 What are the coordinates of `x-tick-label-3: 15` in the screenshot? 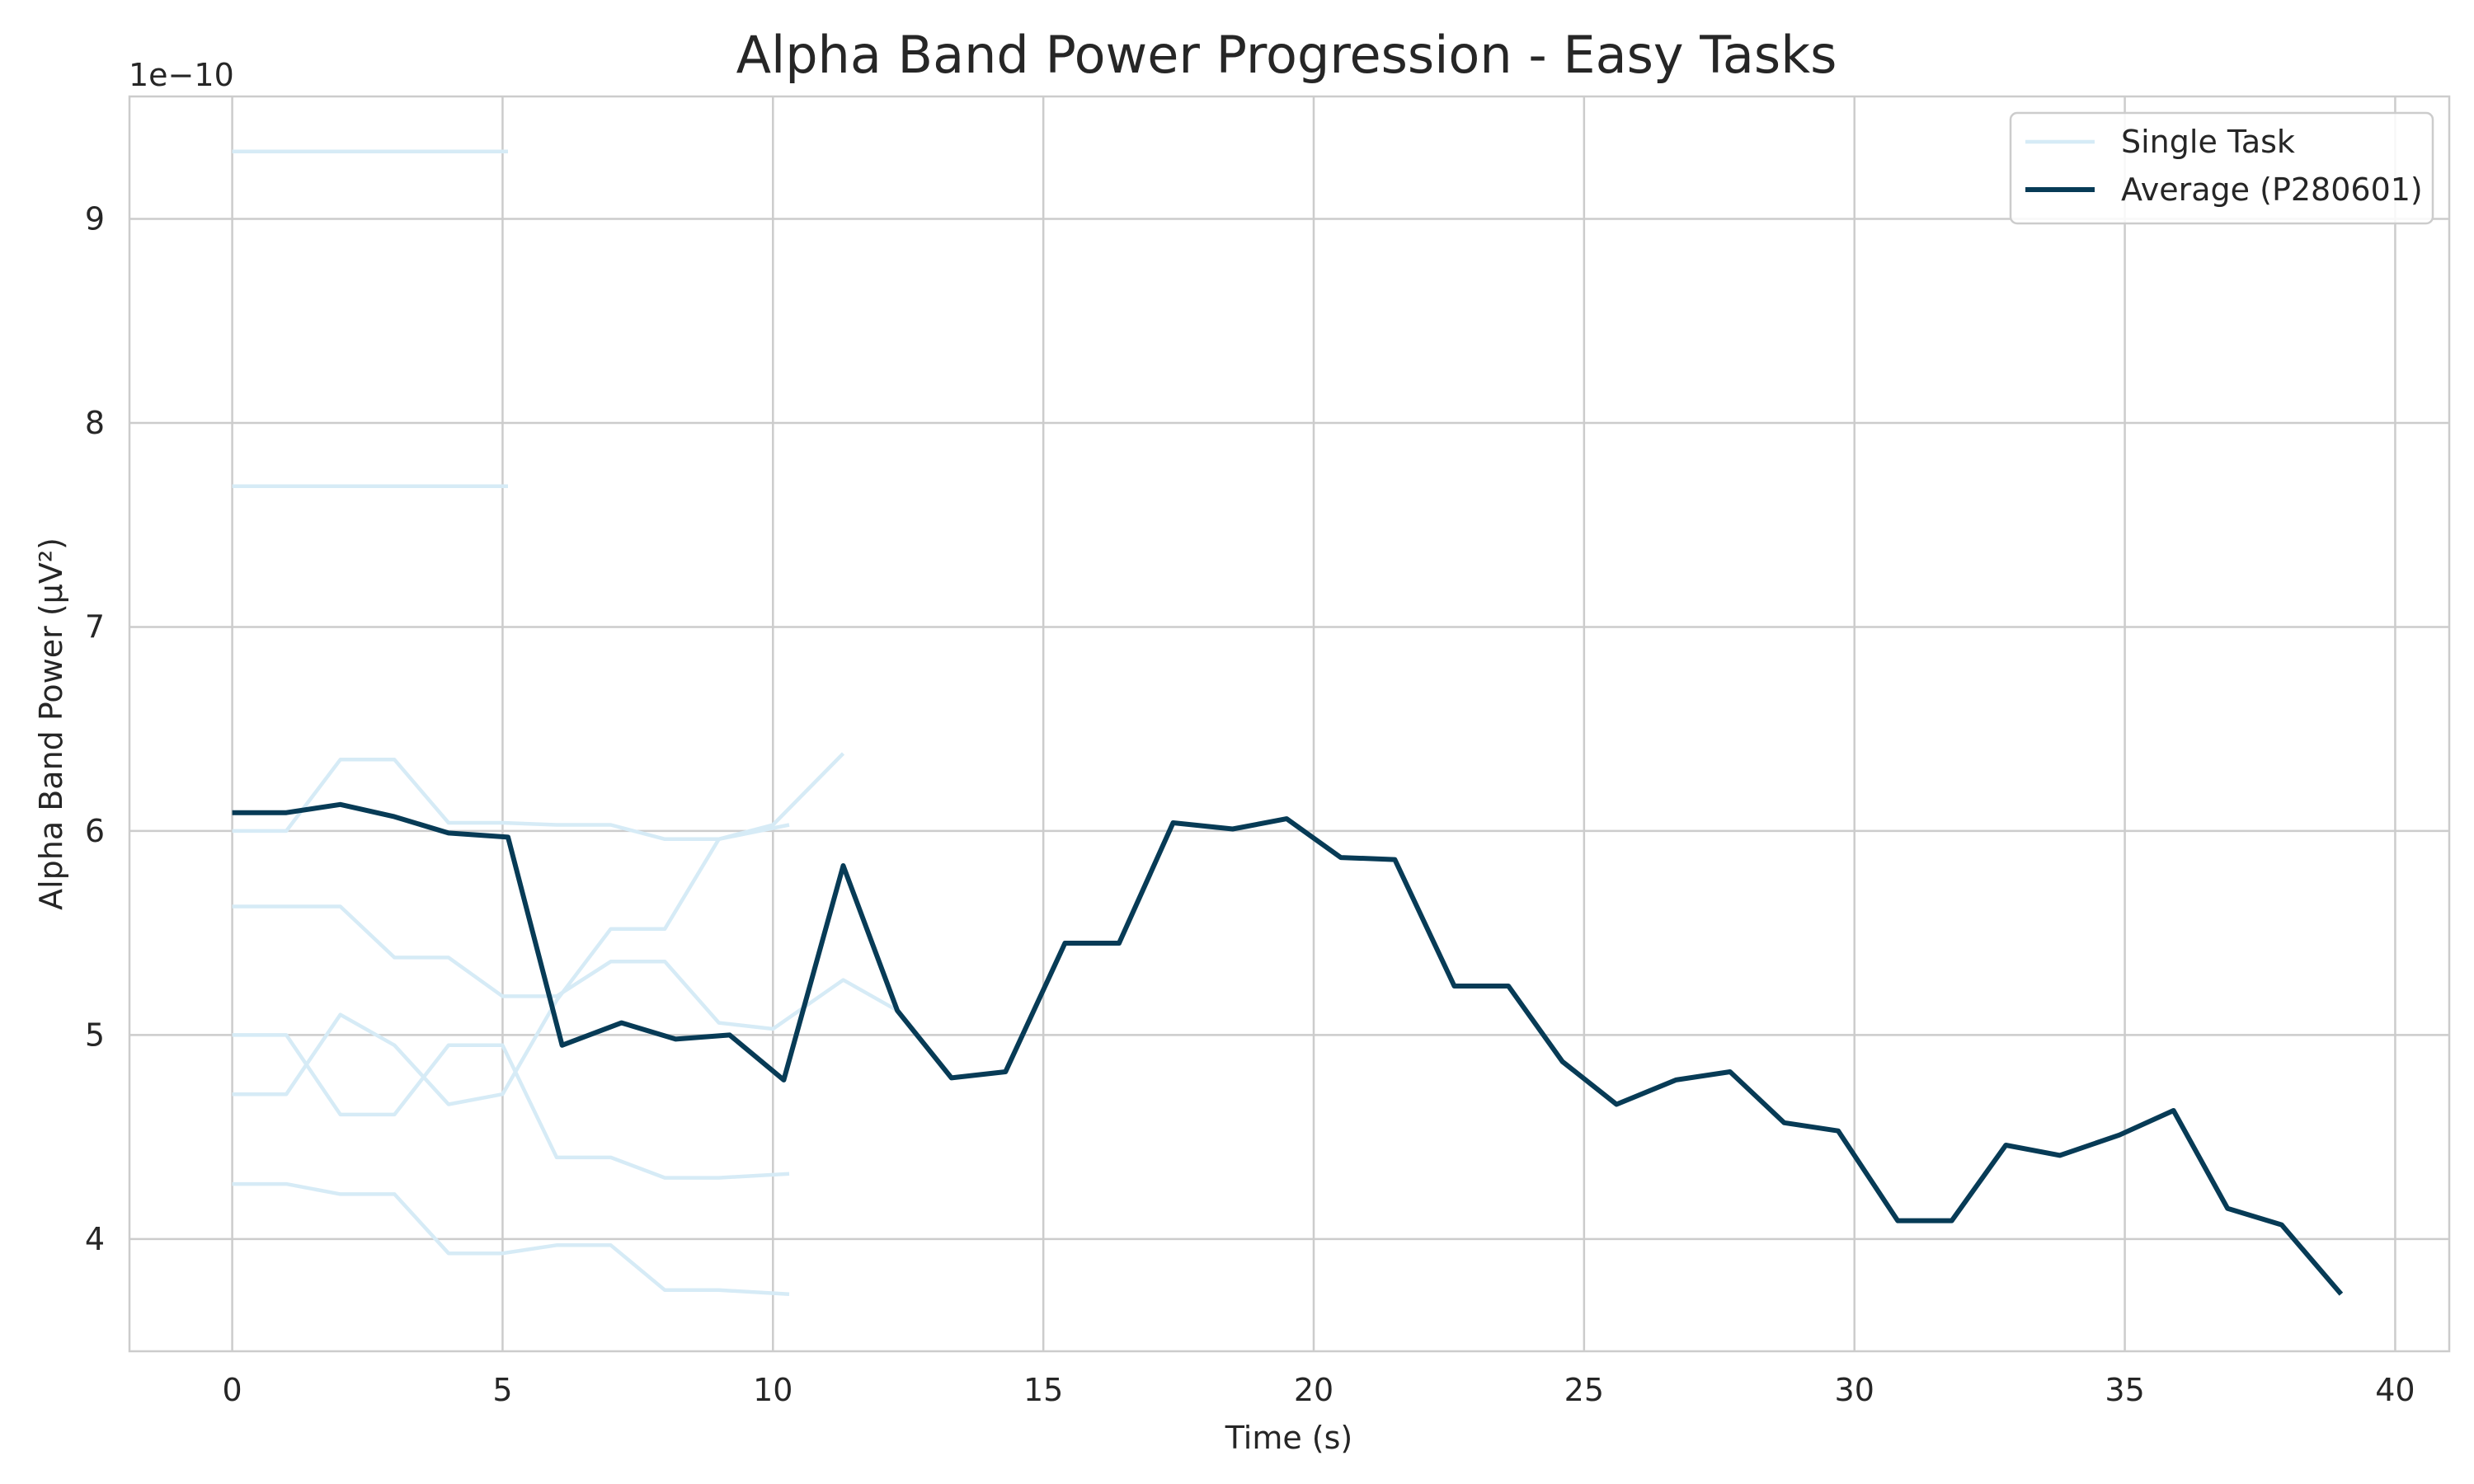 It's located at (1043, 1390).